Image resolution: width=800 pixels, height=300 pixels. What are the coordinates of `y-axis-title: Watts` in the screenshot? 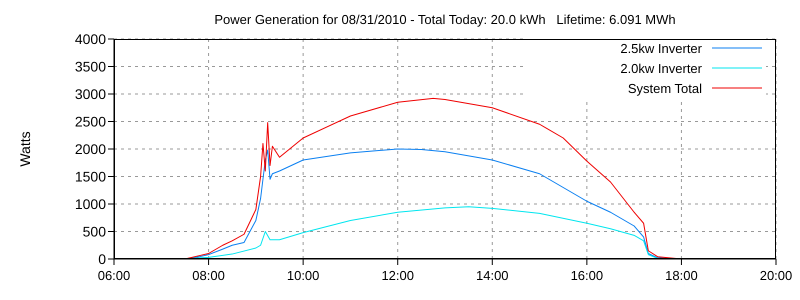 It's located at (25, 149).